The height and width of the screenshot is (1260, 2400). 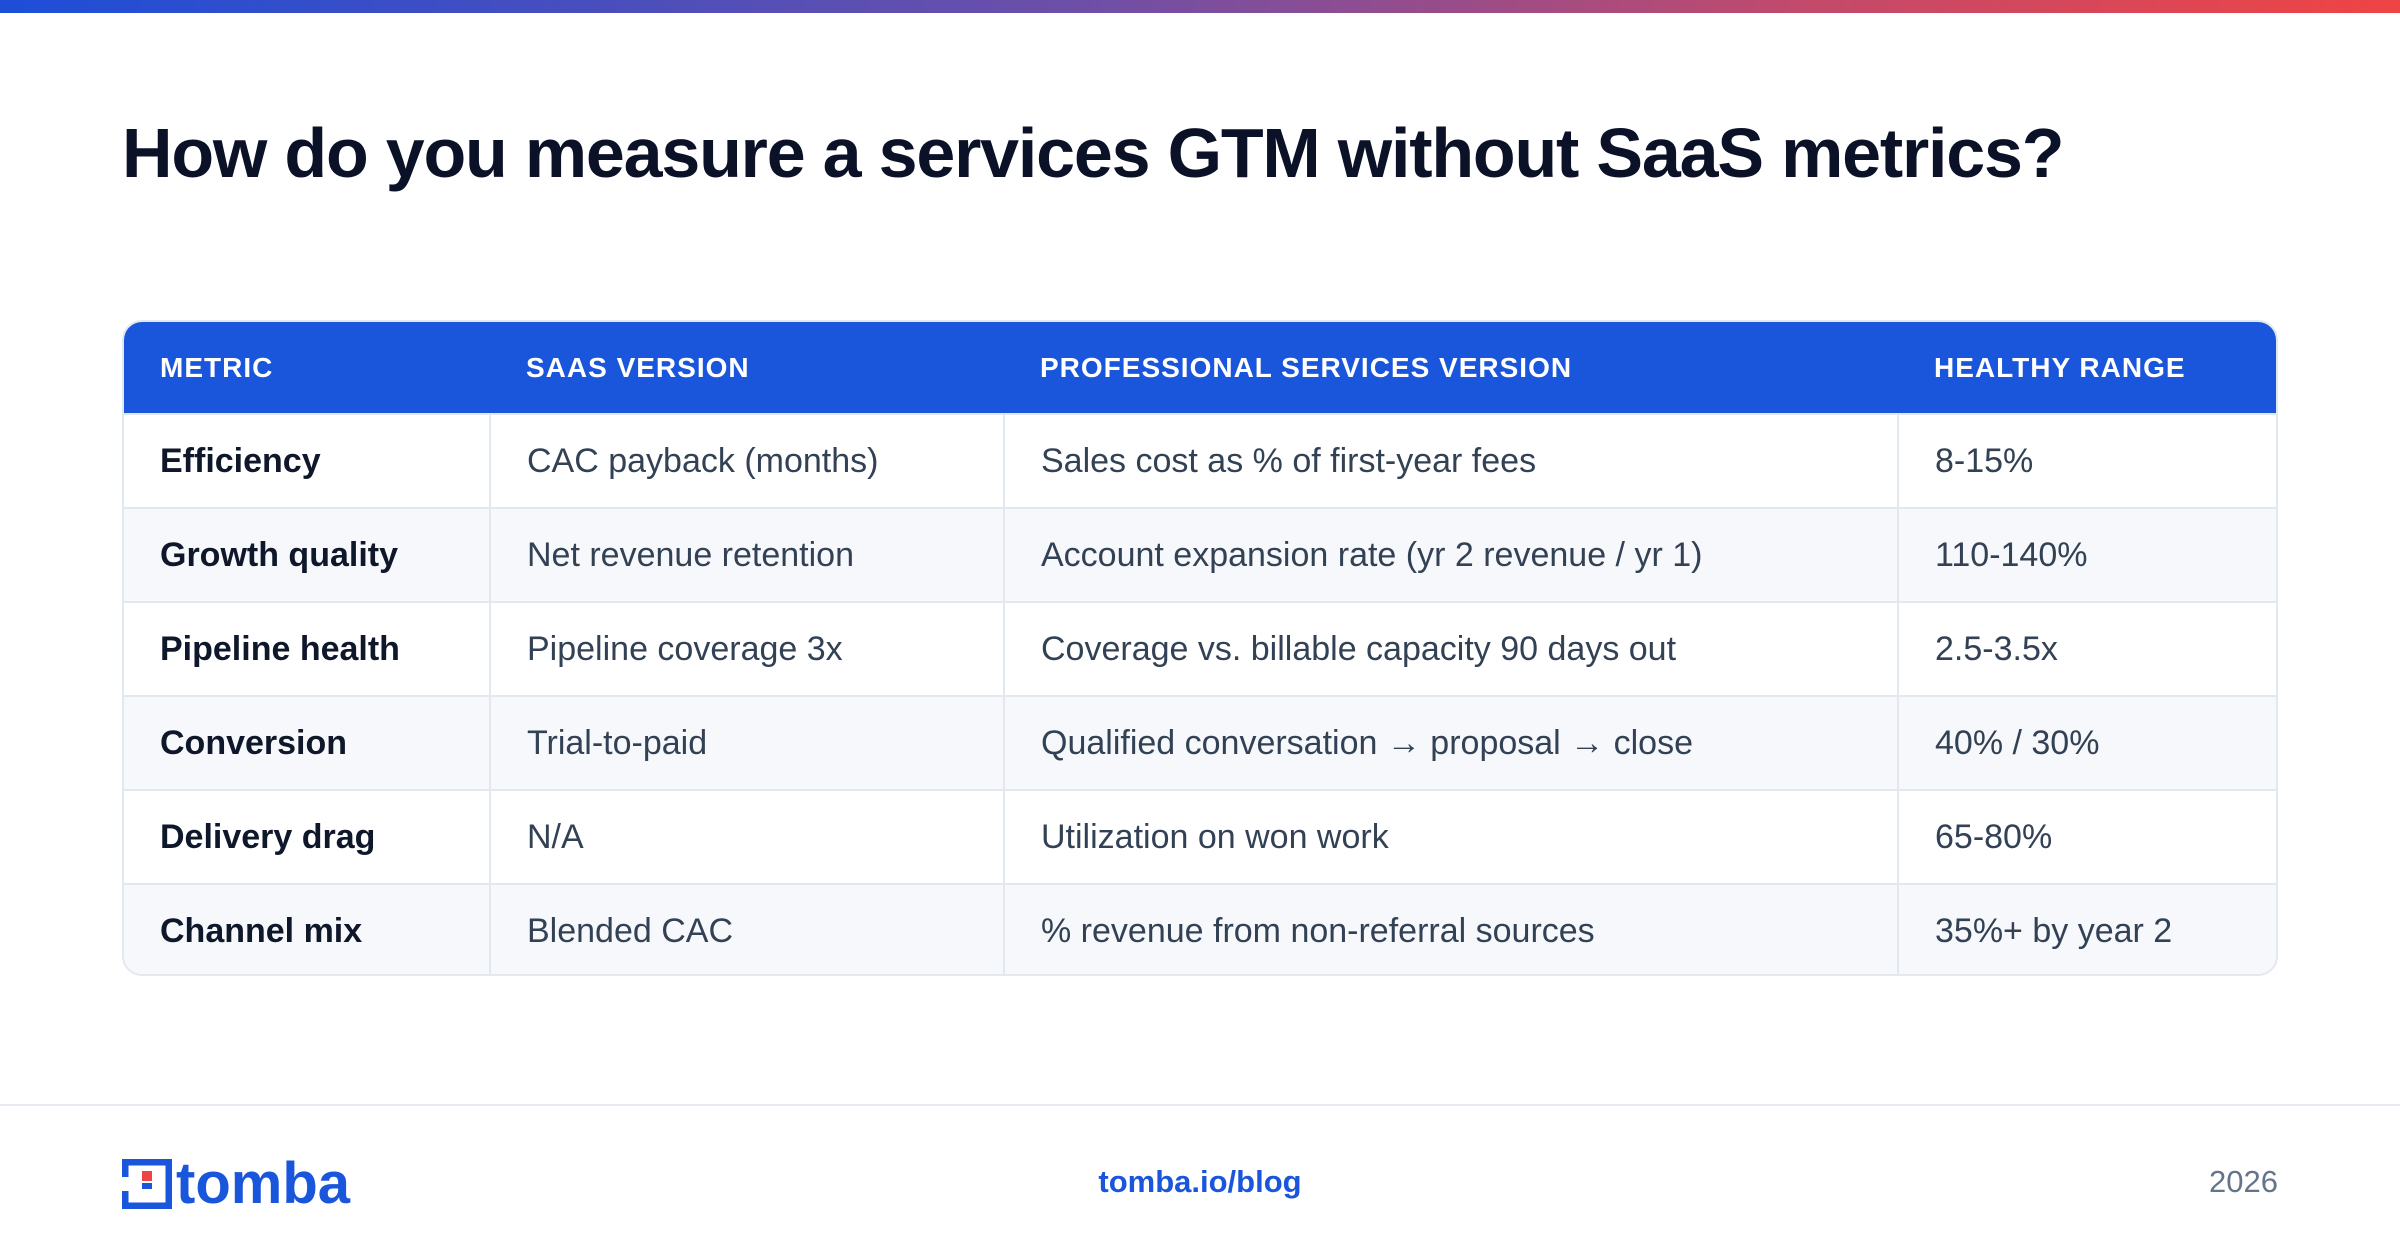 I want to click on metric-cell: Efficiency, so click(x=307, y=460).